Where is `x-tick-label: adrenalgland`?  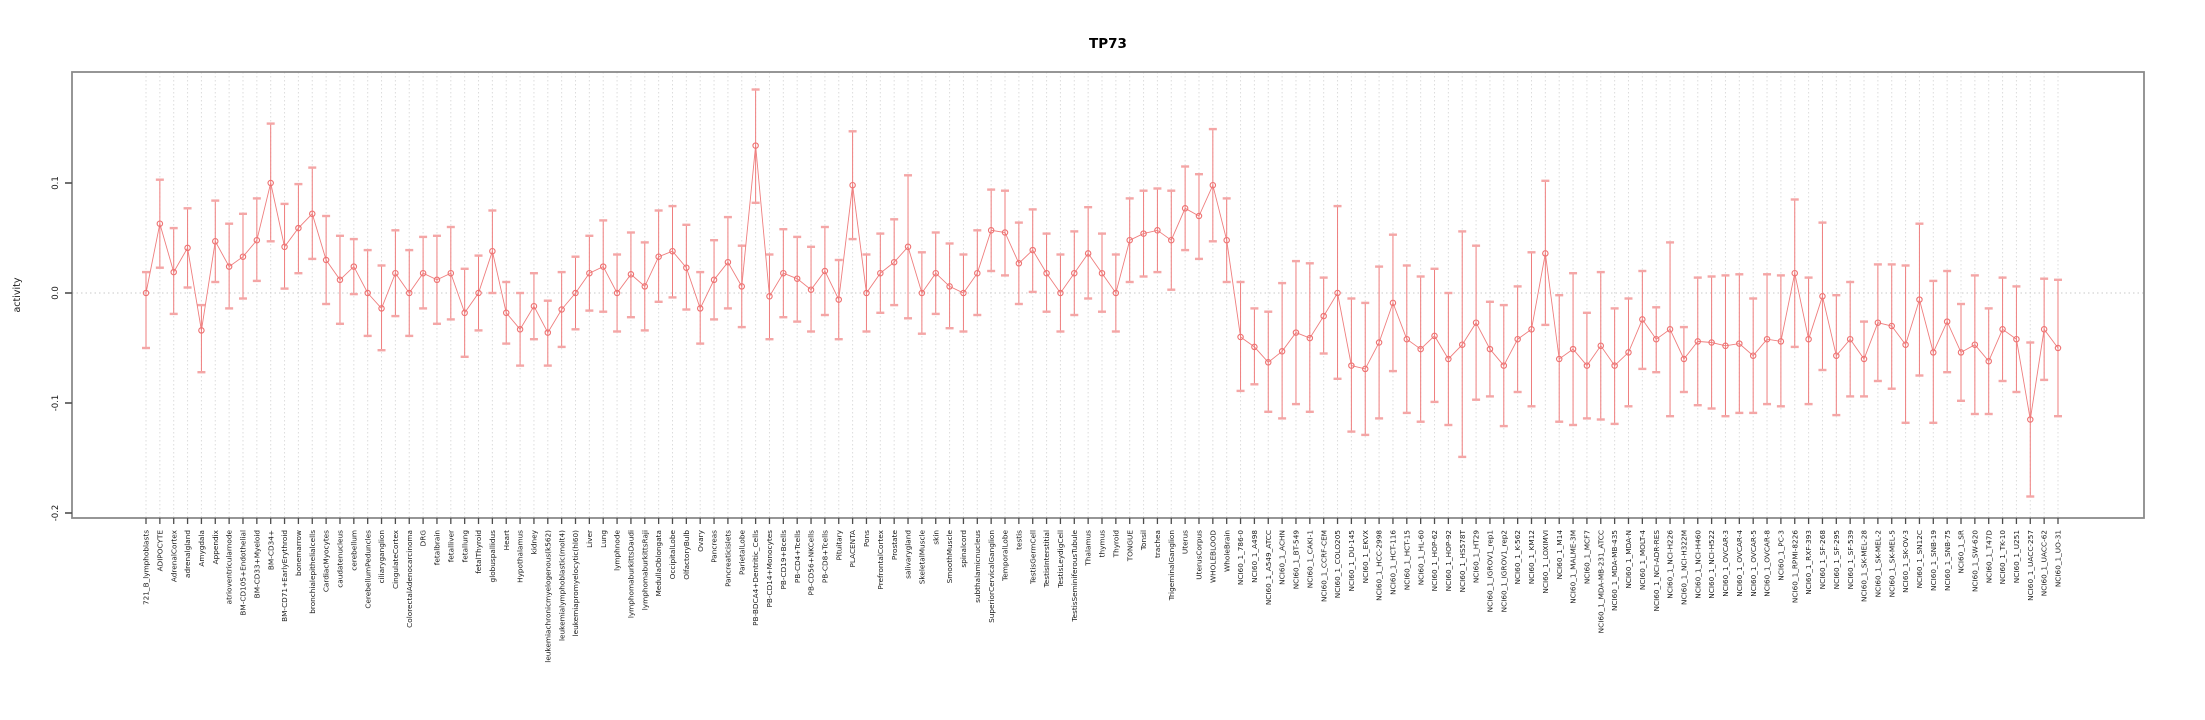
x-tick-label: adrenalgland is located at coordinates (187, 554).